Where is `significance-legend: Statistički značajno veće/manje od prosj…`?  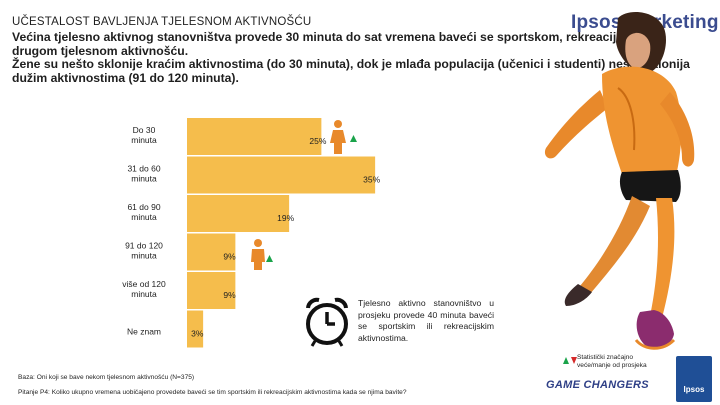 significance-legend: Statistički značajno veće/manje od prosj… is located at coordinates (612, 362).